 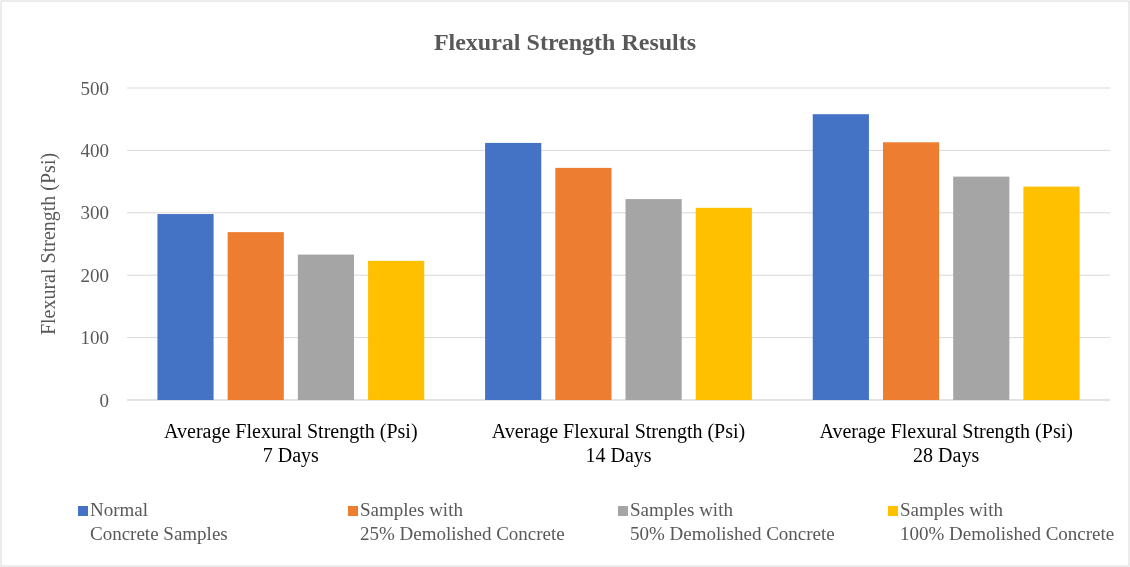 I want to click on y-tick-label: 400, so click(x=94, y=151).